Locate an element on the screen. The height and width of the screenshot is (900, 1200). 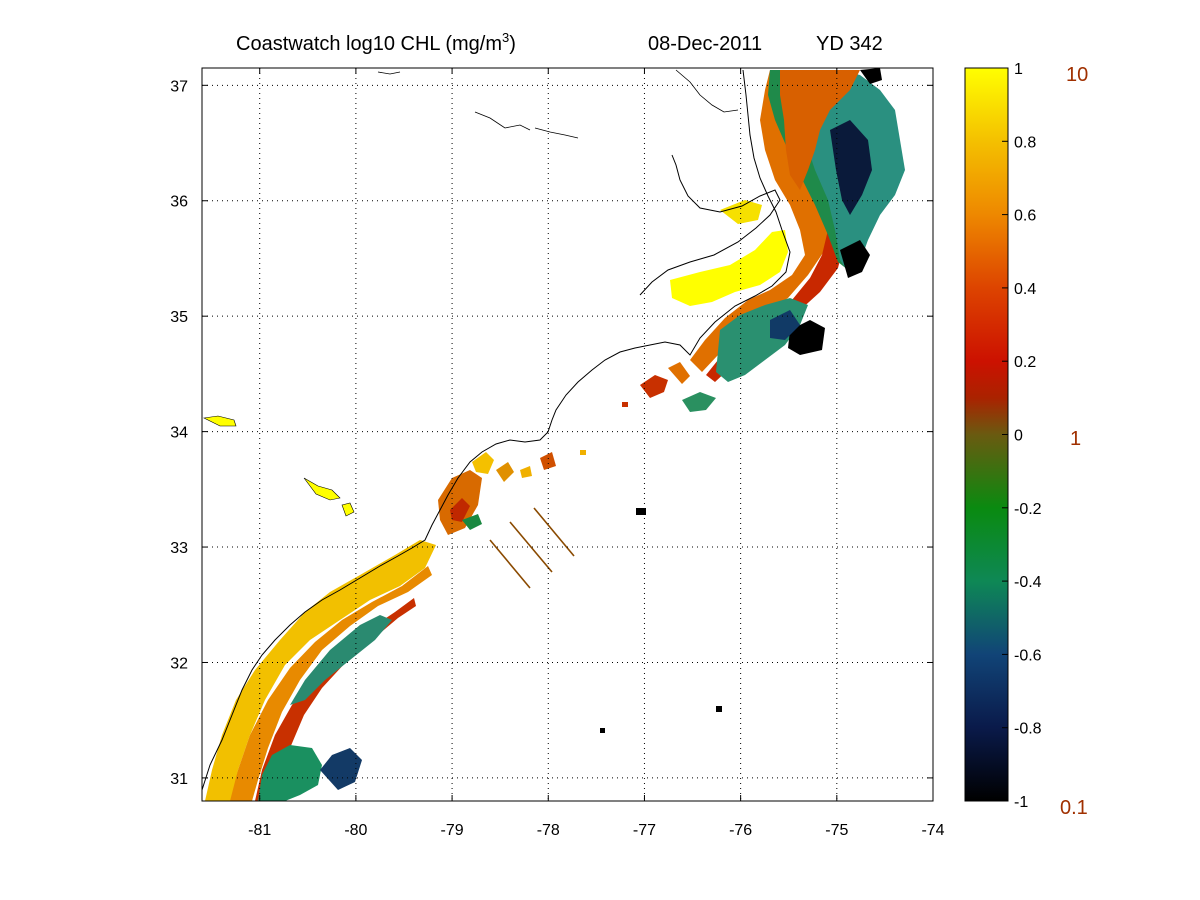
lat-tick-label: 31 is located at coordinates (179, 779).